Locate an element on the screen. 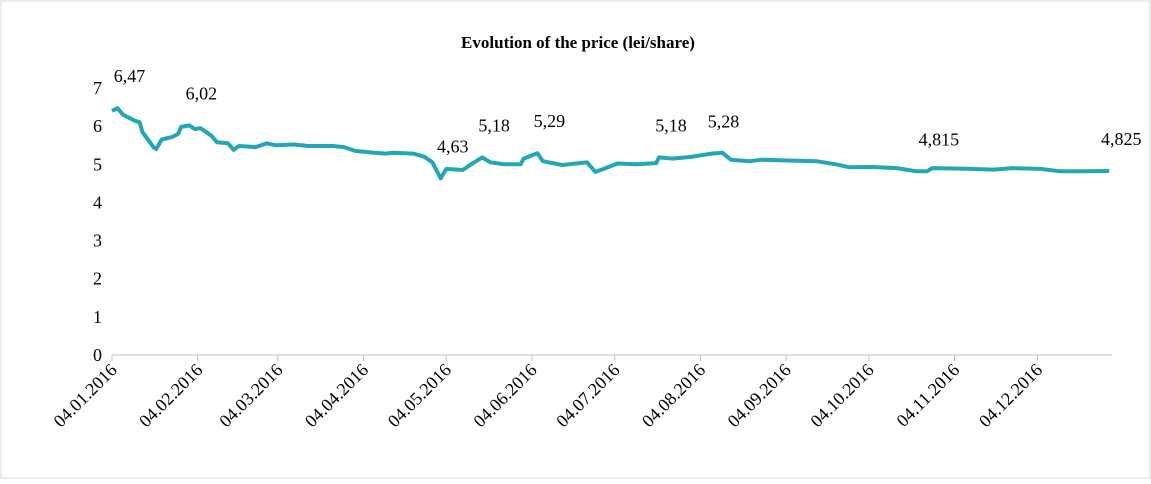 Image resolution: width=1151 pixels, height=484 pixels. data-label: 4,63 is located at coordinates (453, 146).